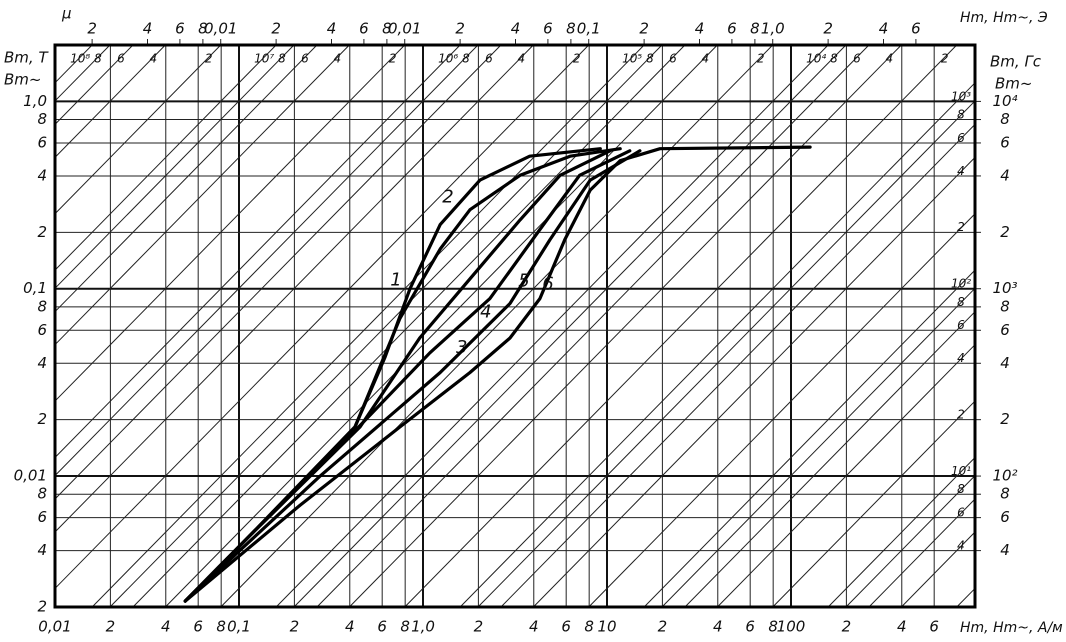 Image resolution: width=1066 pixels, height=642 pixels. What do you see at coordinates (755, 29) in the screenshot?
I see `x2-tick-label: 8` at bounding box center [755, 29].